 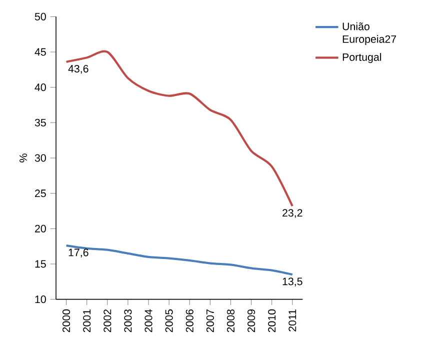 I want to click on x-tick-label: 2003, so click(x=128, y=320).